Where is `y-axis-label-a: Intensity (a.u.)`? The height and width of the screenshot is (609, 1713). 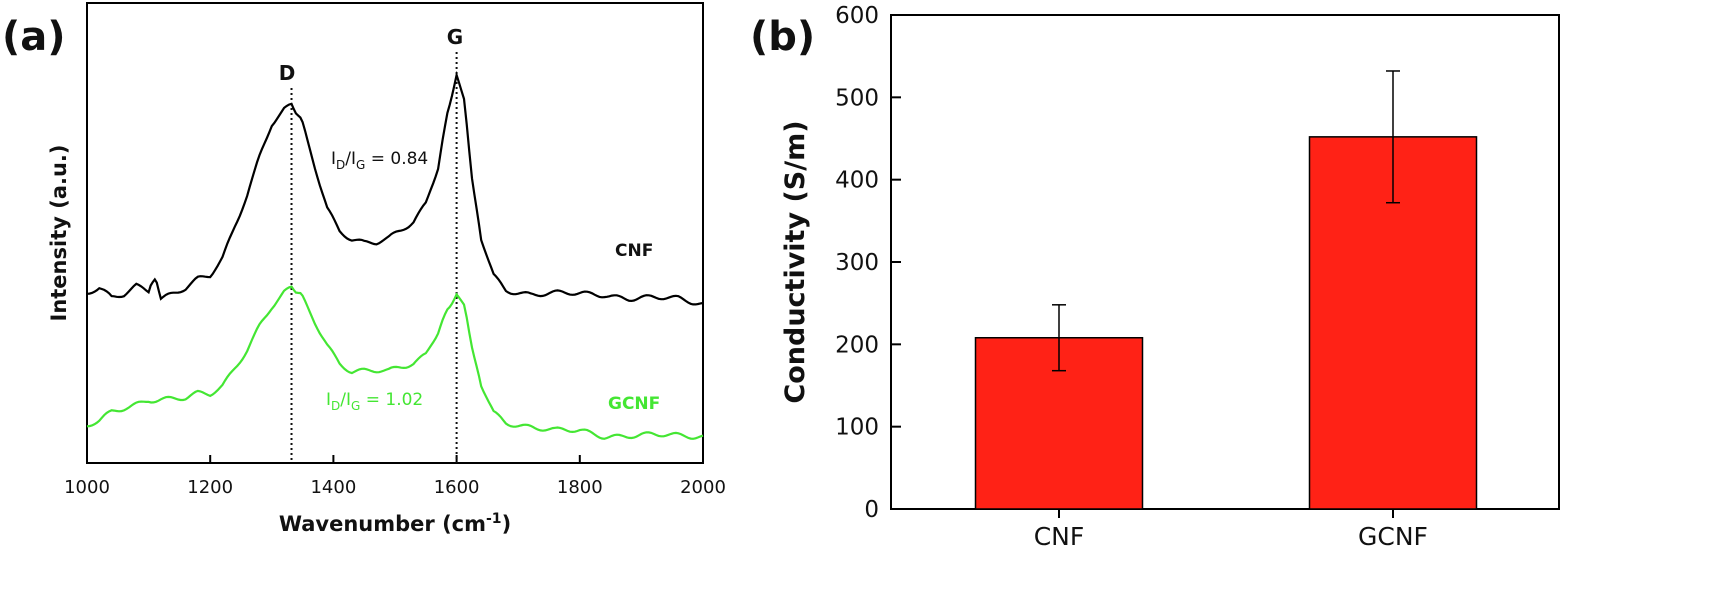
y-axis-label-a: Intensity (a.u.) is located at coordinates (59, 232).